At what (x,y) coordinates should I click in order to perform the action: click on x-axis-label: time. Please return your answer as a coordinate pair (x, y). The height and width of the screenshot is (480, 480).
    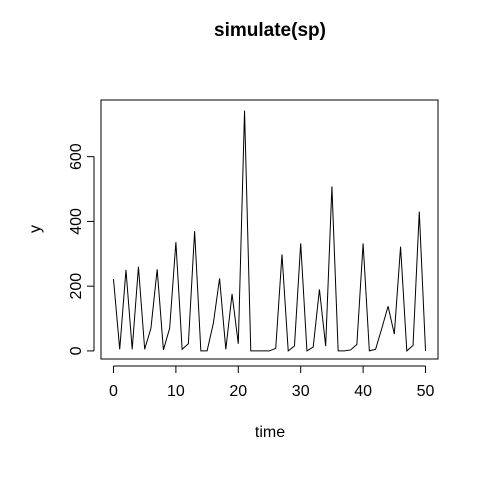
    Looking at the image, I should click on (270, 432).